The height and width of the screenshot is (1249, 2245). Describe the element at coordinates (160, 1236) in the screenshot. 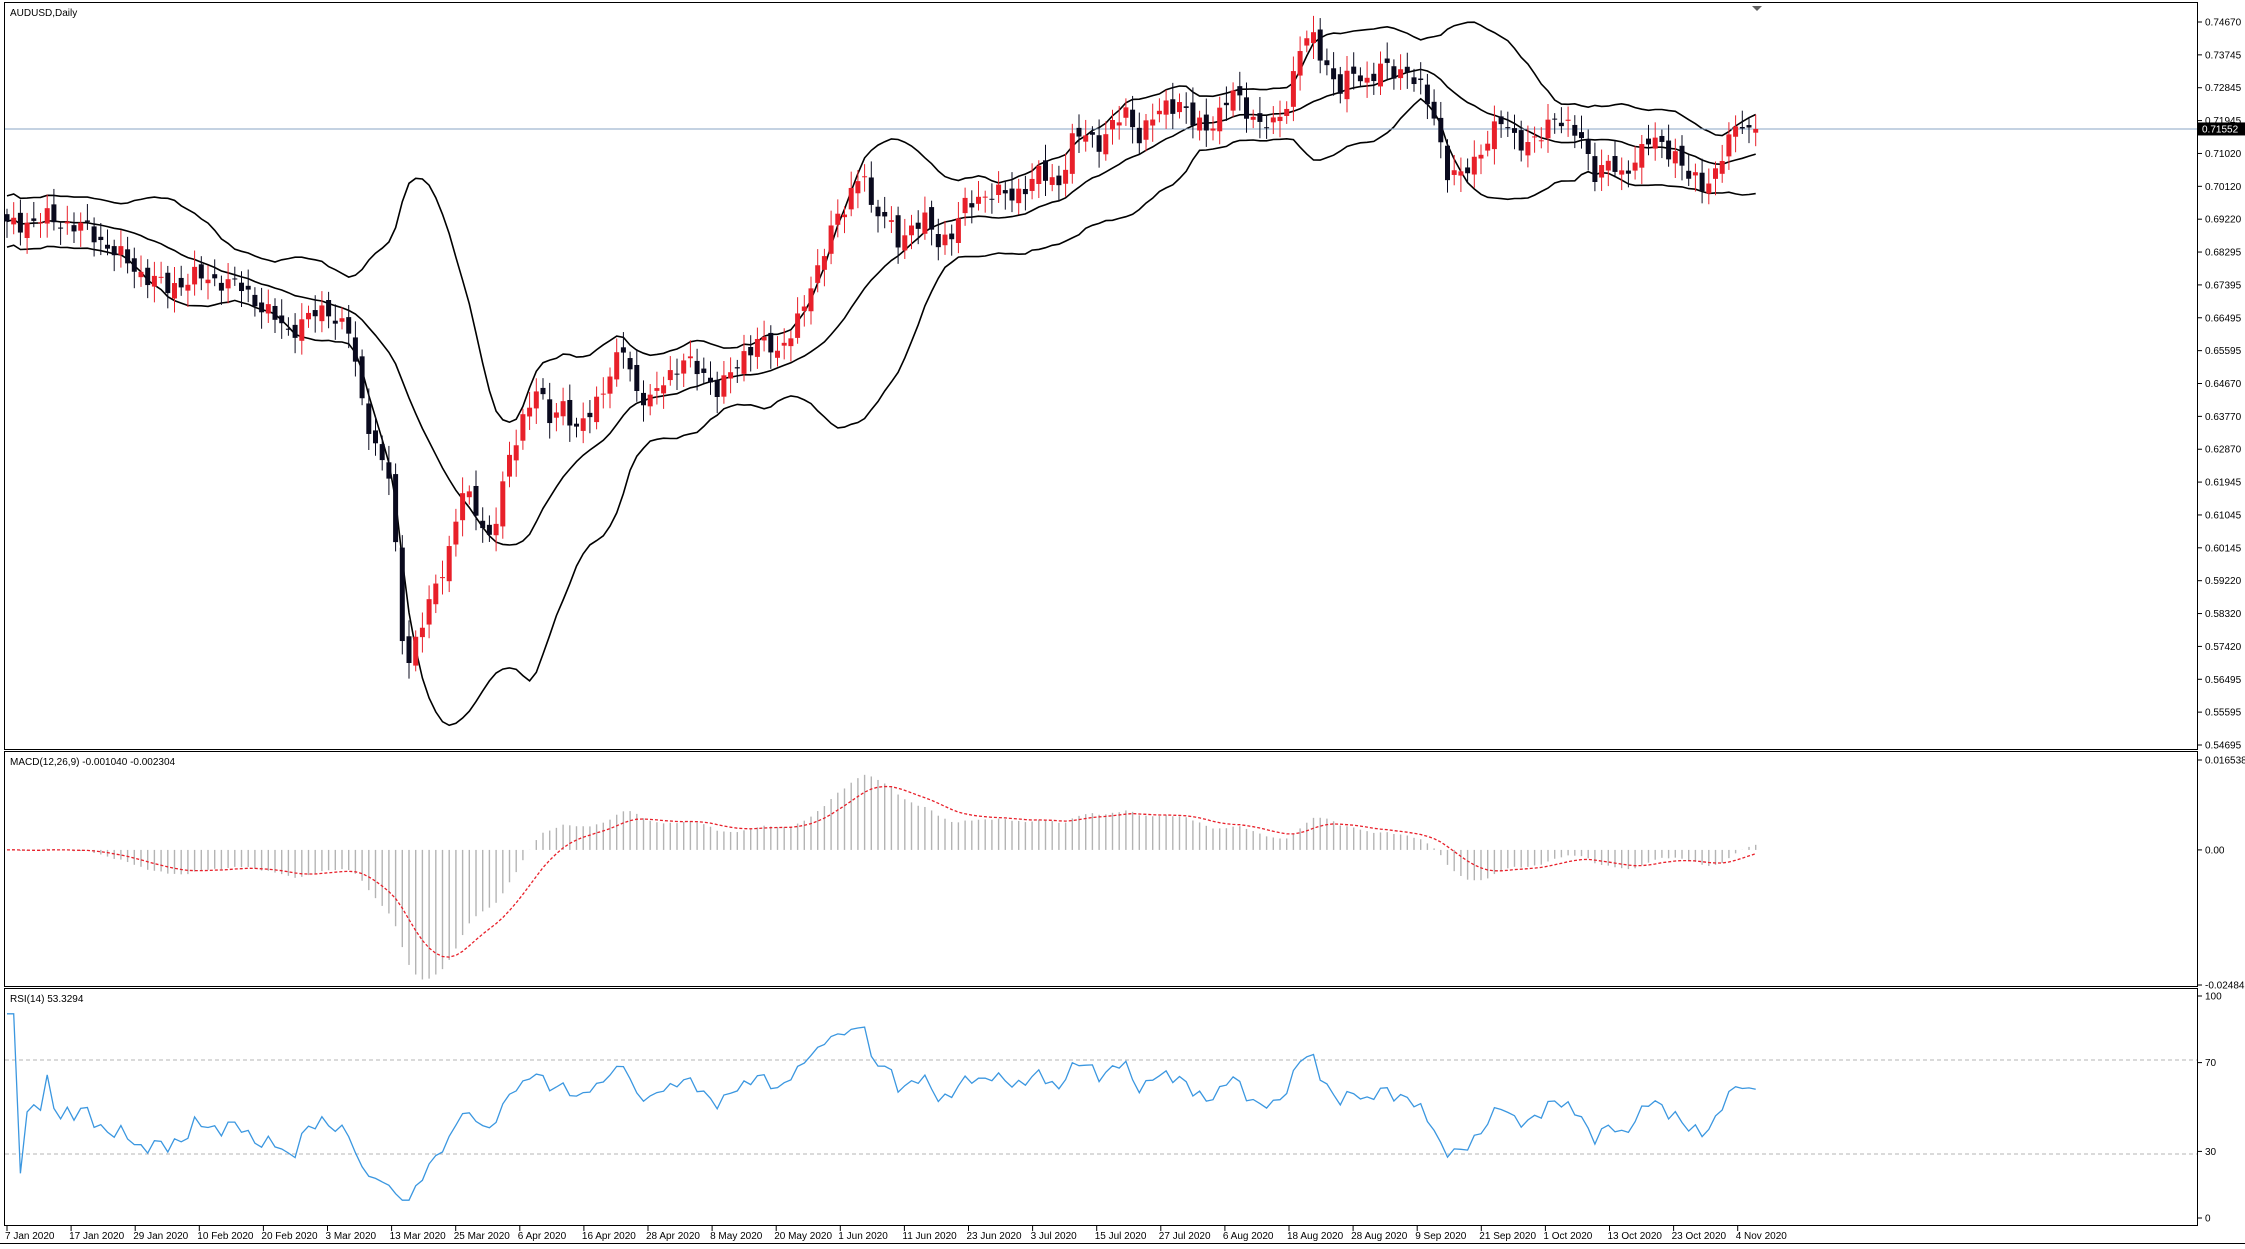

I see `date-tick-label: 29 Jan 2020` at that location.